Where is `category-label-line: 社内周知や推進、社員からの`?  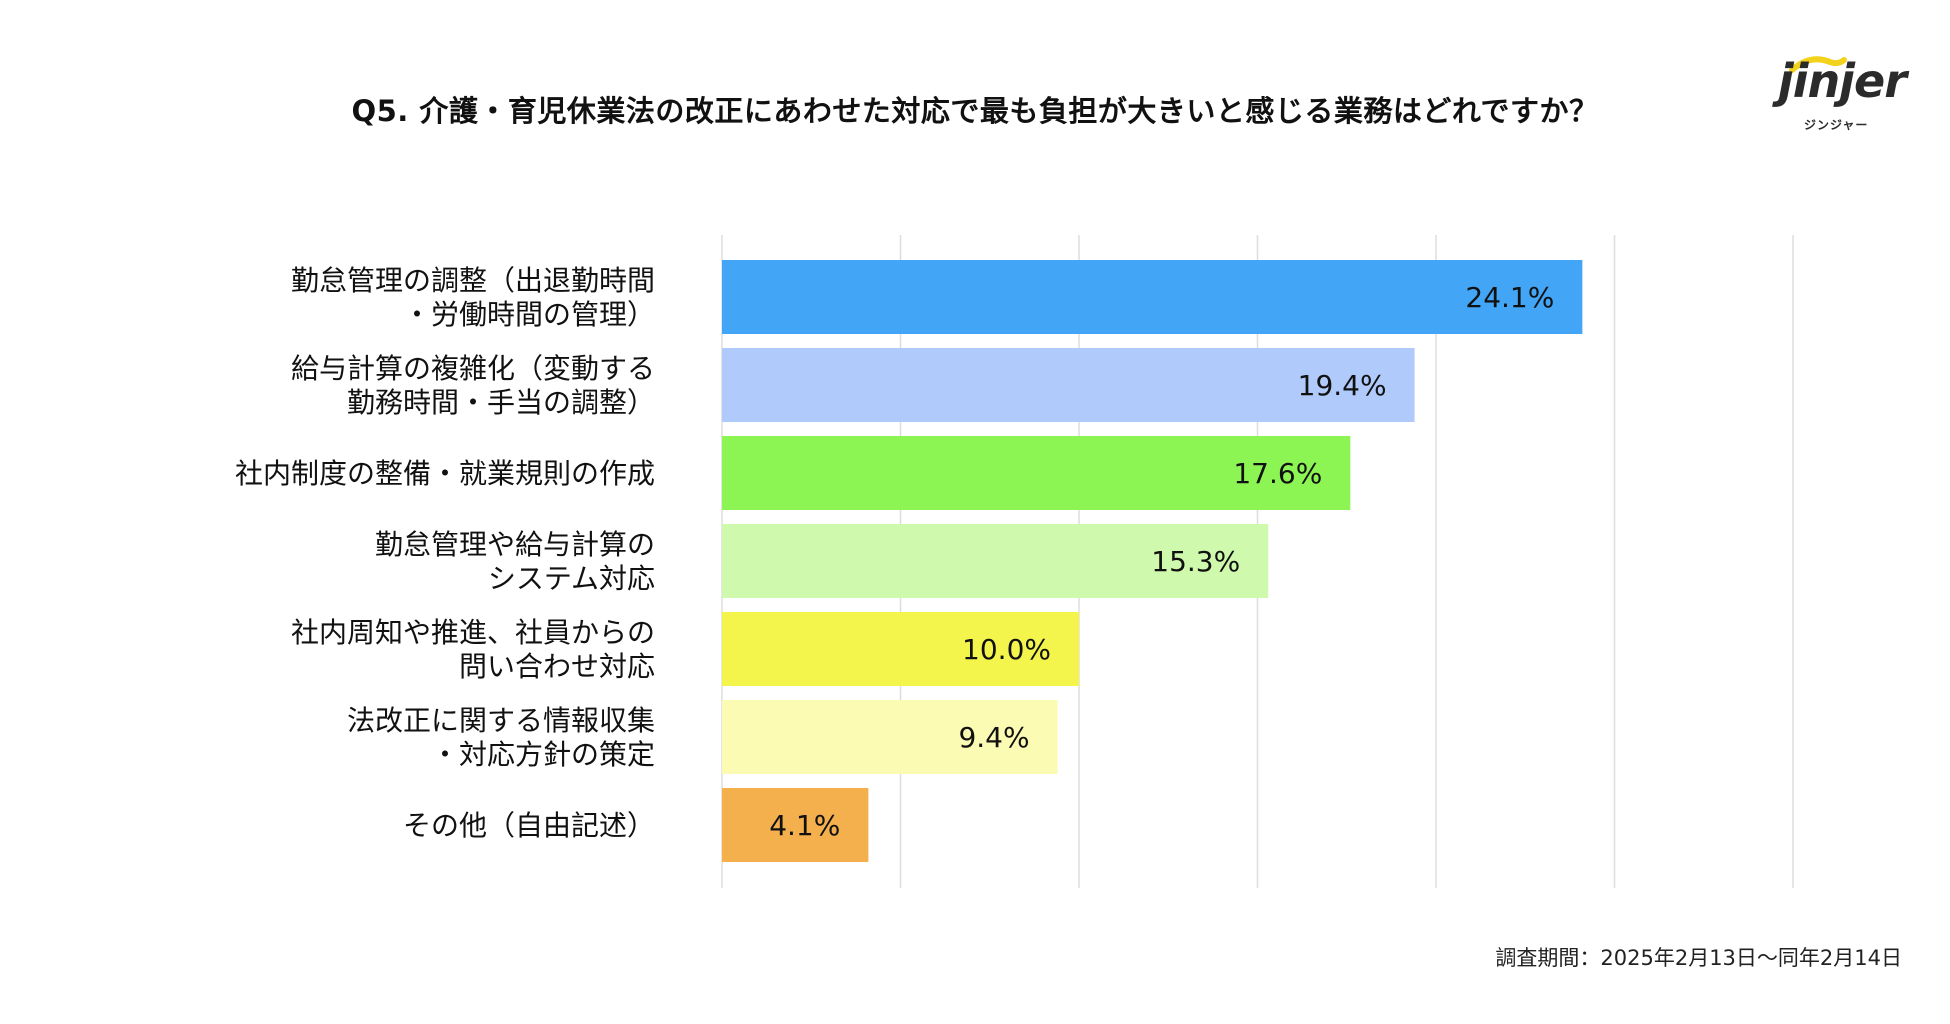 category-label-line: 社内周知や推進、社員からの is located at coordinates (473, 632).